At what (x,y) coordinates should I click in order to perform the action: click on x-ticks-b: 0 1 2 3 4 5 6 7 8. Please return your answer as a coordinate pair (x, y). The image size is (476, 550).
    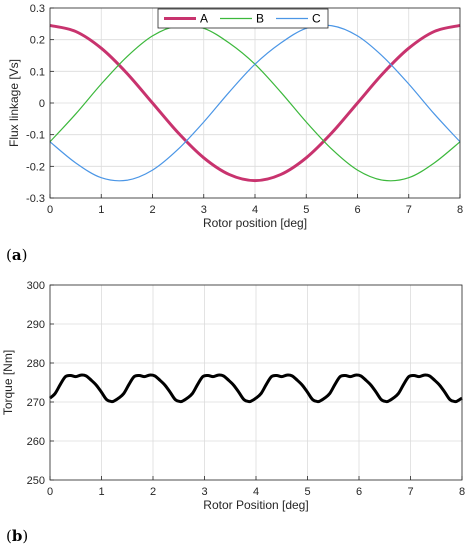
    Looking at the image, I should click on (256, 487).